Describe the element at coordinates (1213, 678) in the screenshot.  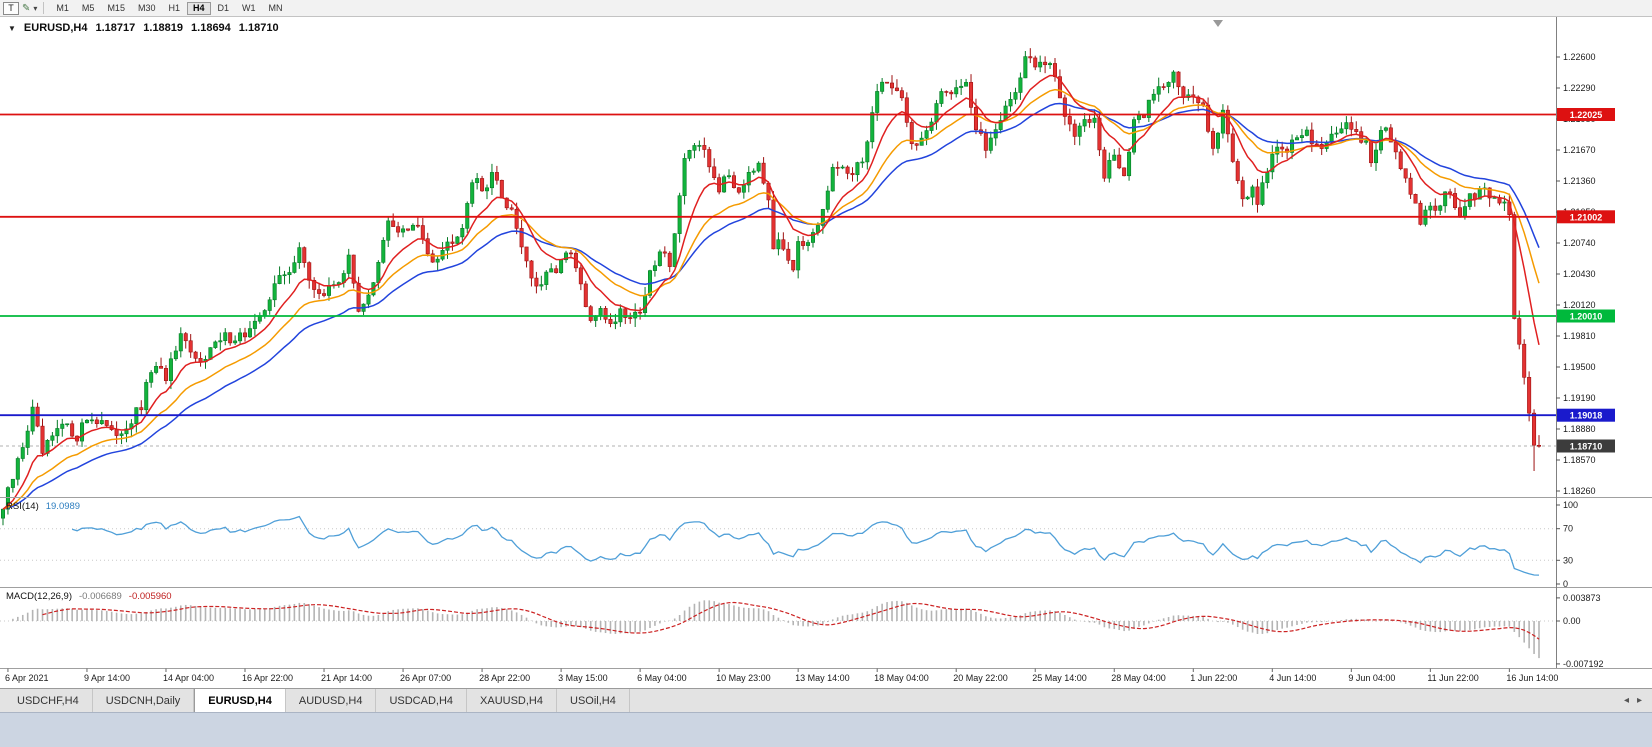
I see `time-tick-label: 1 Jun 22:00` at that location.